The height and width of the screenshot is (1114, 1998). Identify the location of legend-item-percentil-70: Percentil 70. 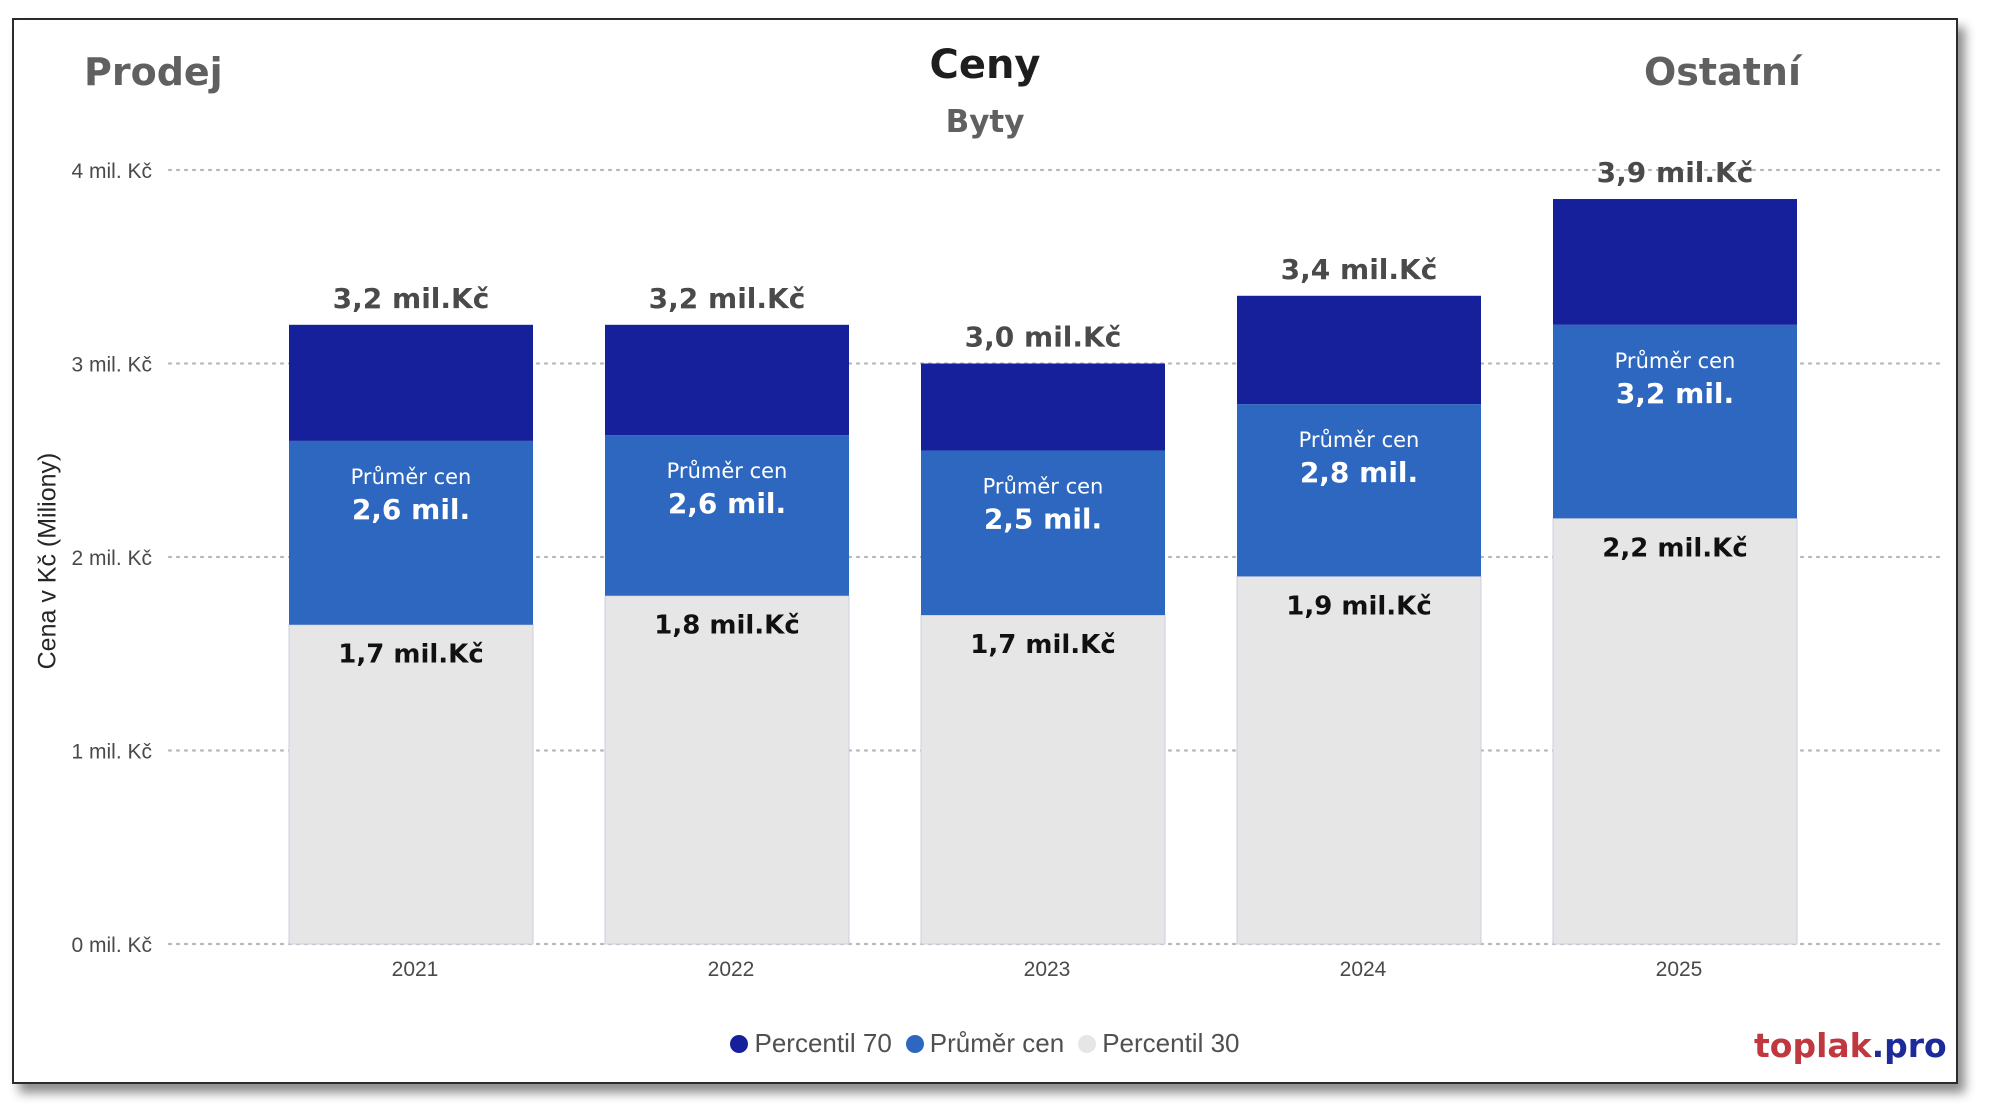
(811, 1043).